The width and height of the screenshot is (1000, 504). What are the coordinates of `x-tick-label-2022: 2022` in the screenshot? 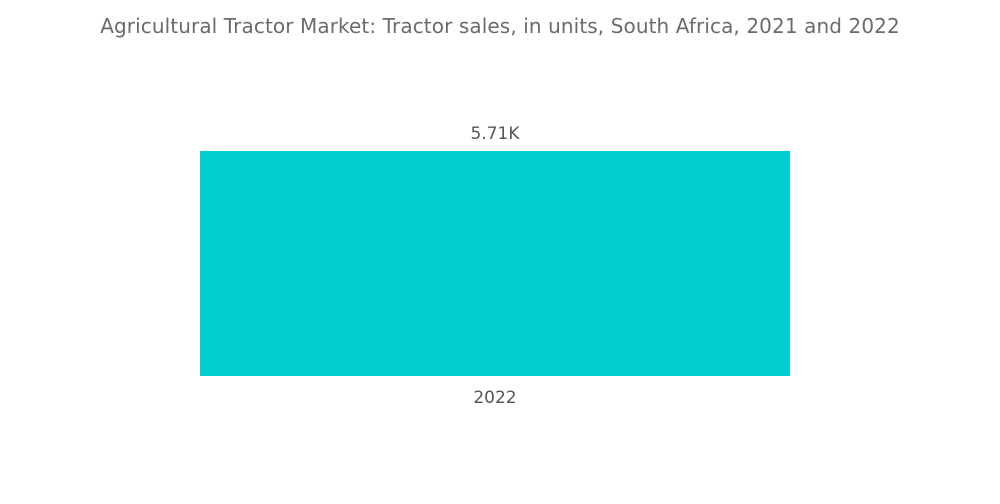 It's located at (494, 398).